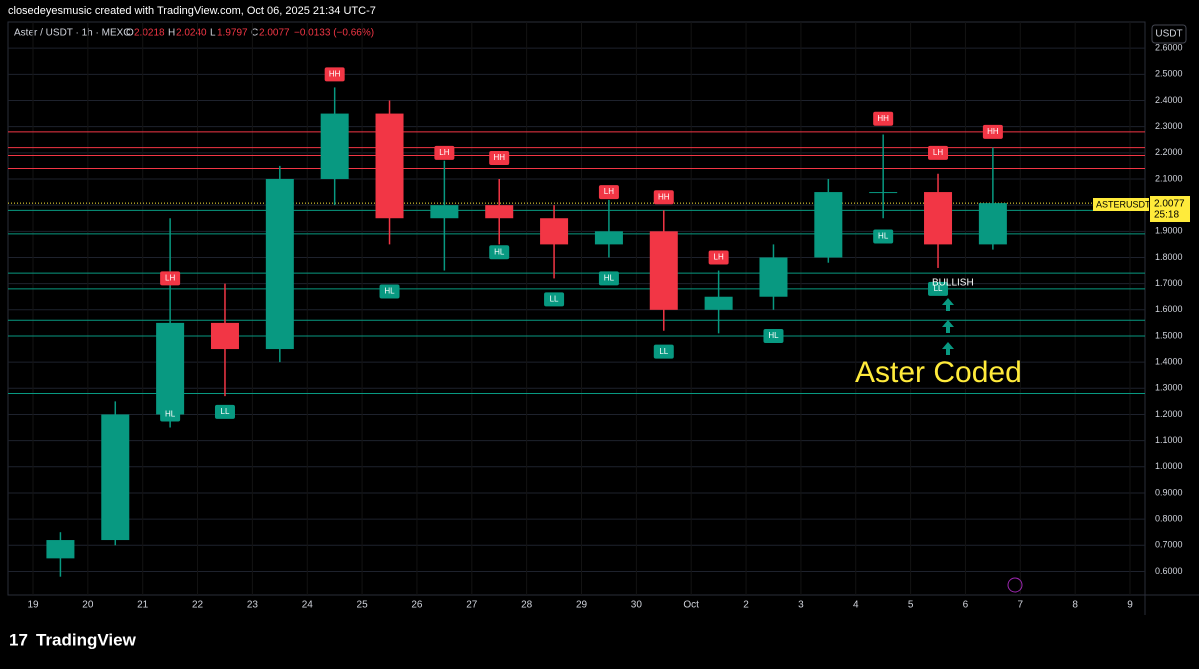 Image resolution: width=1199 pixels, height=669 pixels. What do you see at coordinates (253, 605) in the screenshot?
I see `x-tick-label: 23` at bounding box center [253, 605].